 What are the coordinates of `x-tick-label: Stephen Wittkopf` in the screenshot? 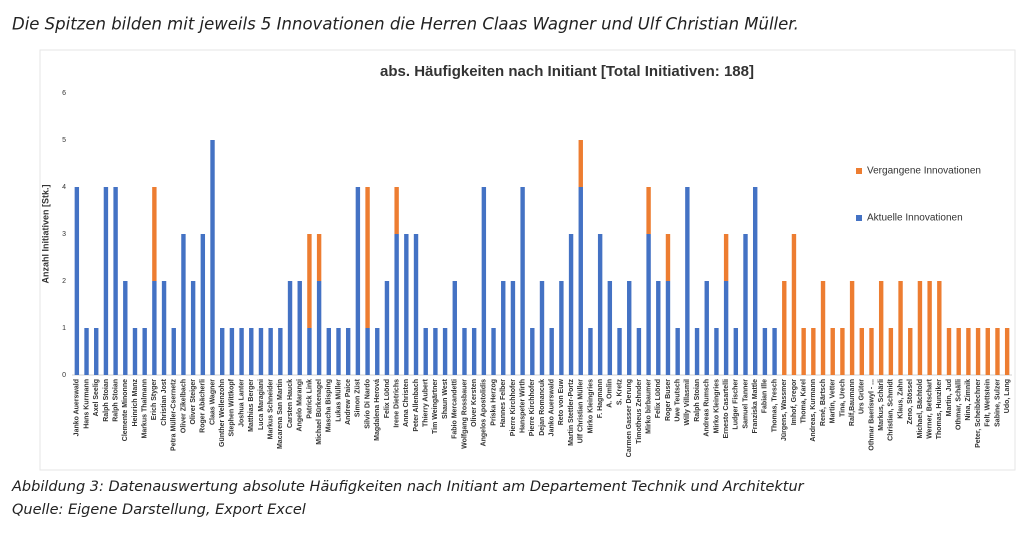 It's located at (232, 407).